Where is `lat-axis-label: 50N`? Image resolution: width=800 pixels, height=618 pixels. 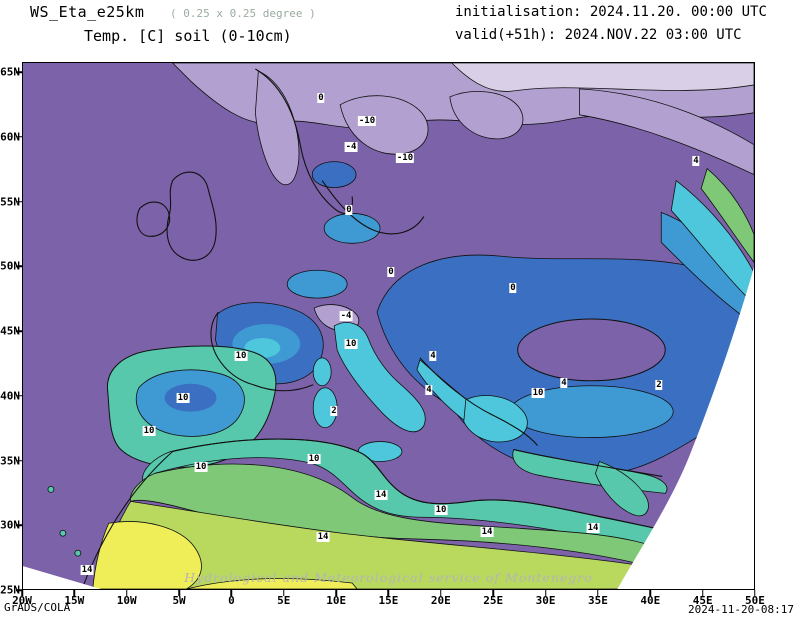
lat-axis-label: 50N is located at coordinates (10, 266).